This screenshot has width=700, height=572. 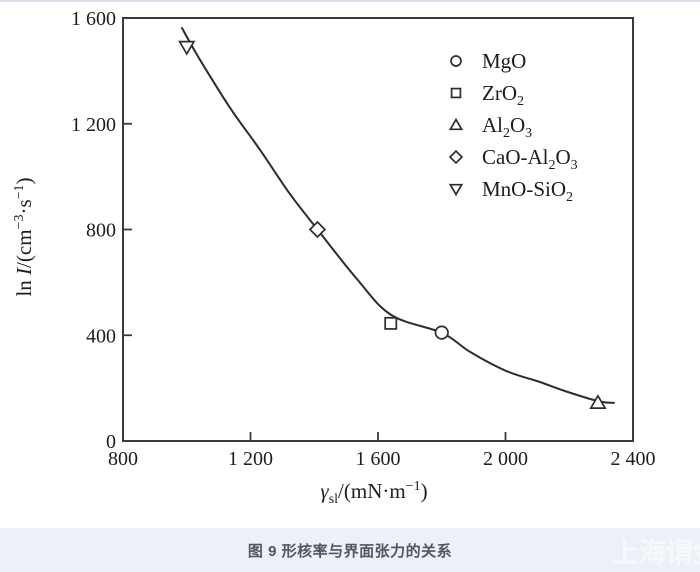 I want to click on x-tick-label-2400: 2 400, so click(x=633, y=459).